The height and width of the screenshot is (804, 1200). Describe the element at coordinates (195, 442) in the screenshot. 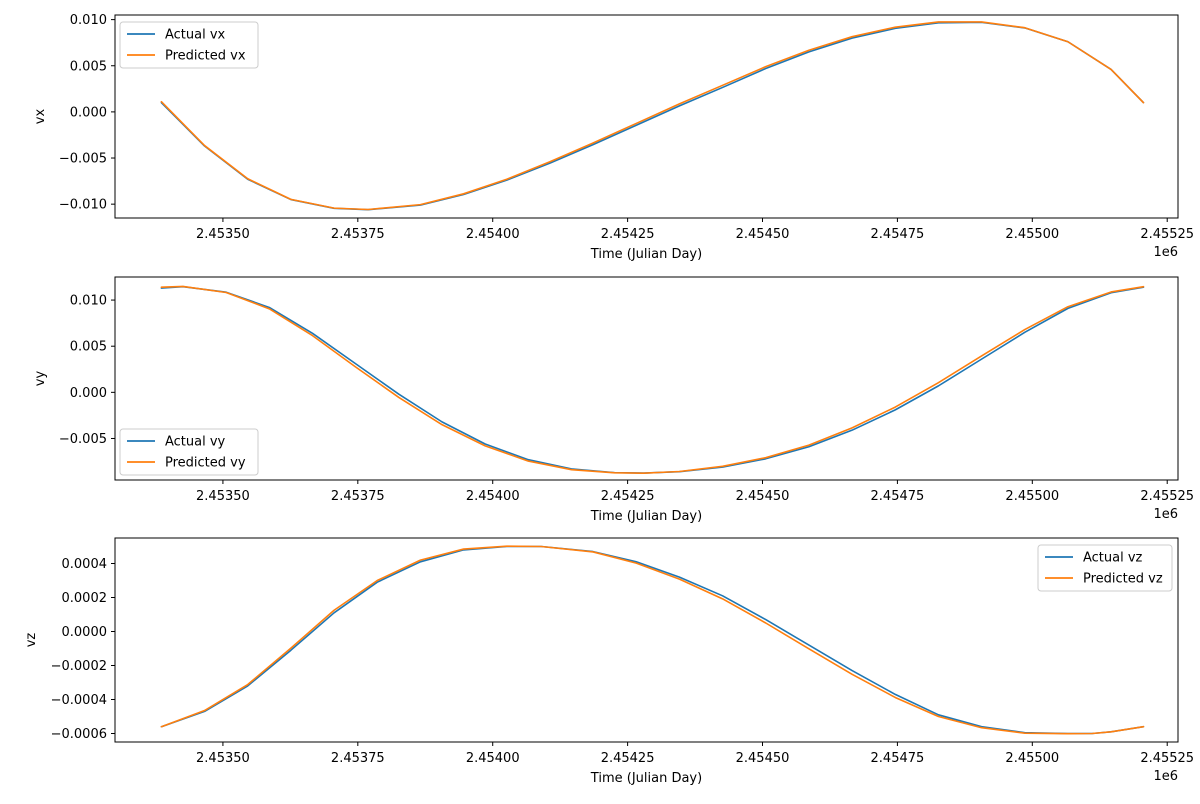

I see `legend-label: Actual vy` at that location.